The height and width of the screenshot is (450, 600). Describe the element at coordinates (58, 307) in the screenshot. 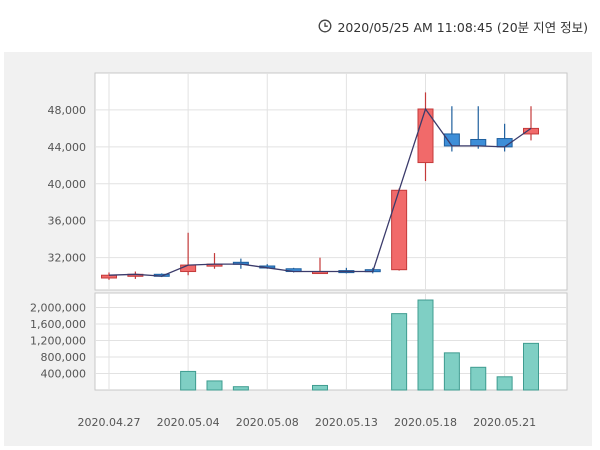

I see `volume-tick-label: 2,000,000` at that location.